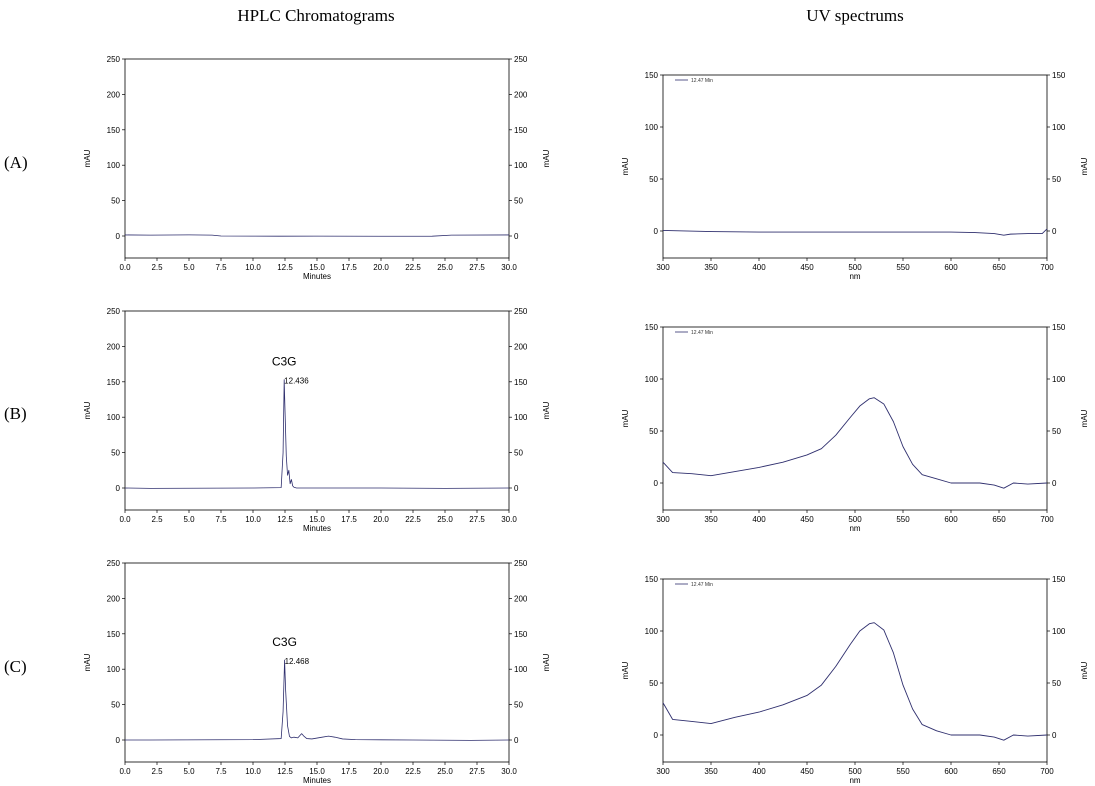 Image resolution: width=1095 pixels, height=786 pixels. Describe the element at coordinates (125, 519) in the screenshot. I see `x-tick-label: 0.0` at that location.